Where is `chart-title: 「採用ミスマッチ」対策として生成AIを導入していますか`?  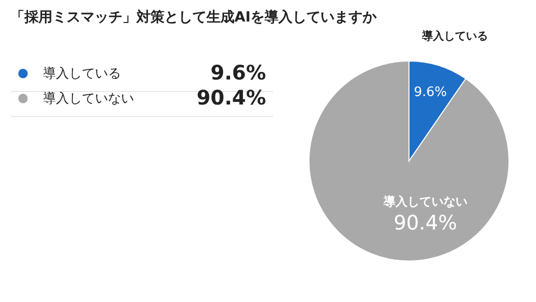 chart-title: 「採用ミスマッチ」対策として生成AIを導入していますか is located at coordinates (194, 17).